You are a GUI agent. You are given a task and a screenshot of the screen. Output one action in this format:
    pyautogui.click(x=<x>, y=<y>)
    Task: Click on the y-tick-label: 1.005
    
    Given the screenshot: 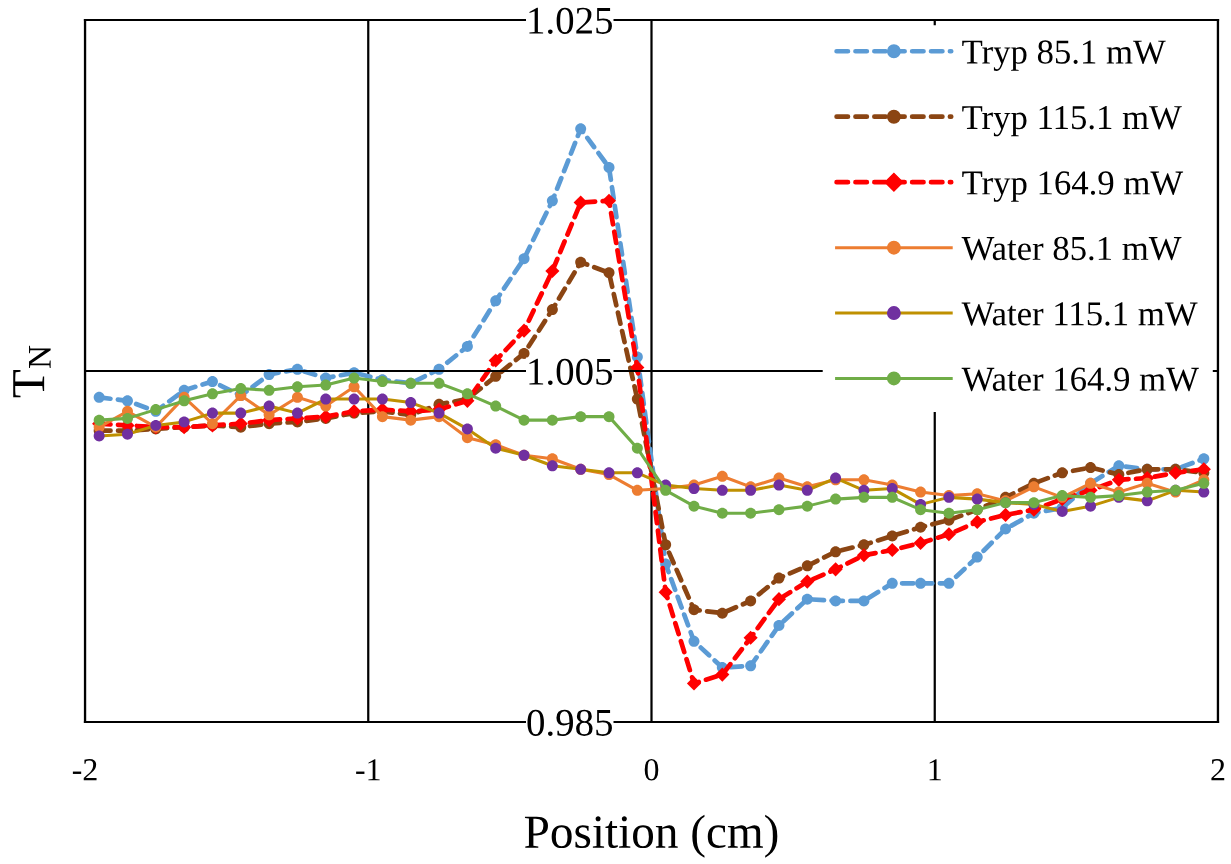 What is the action you would take?
    pyautogui.click(x=570, y=372)
    